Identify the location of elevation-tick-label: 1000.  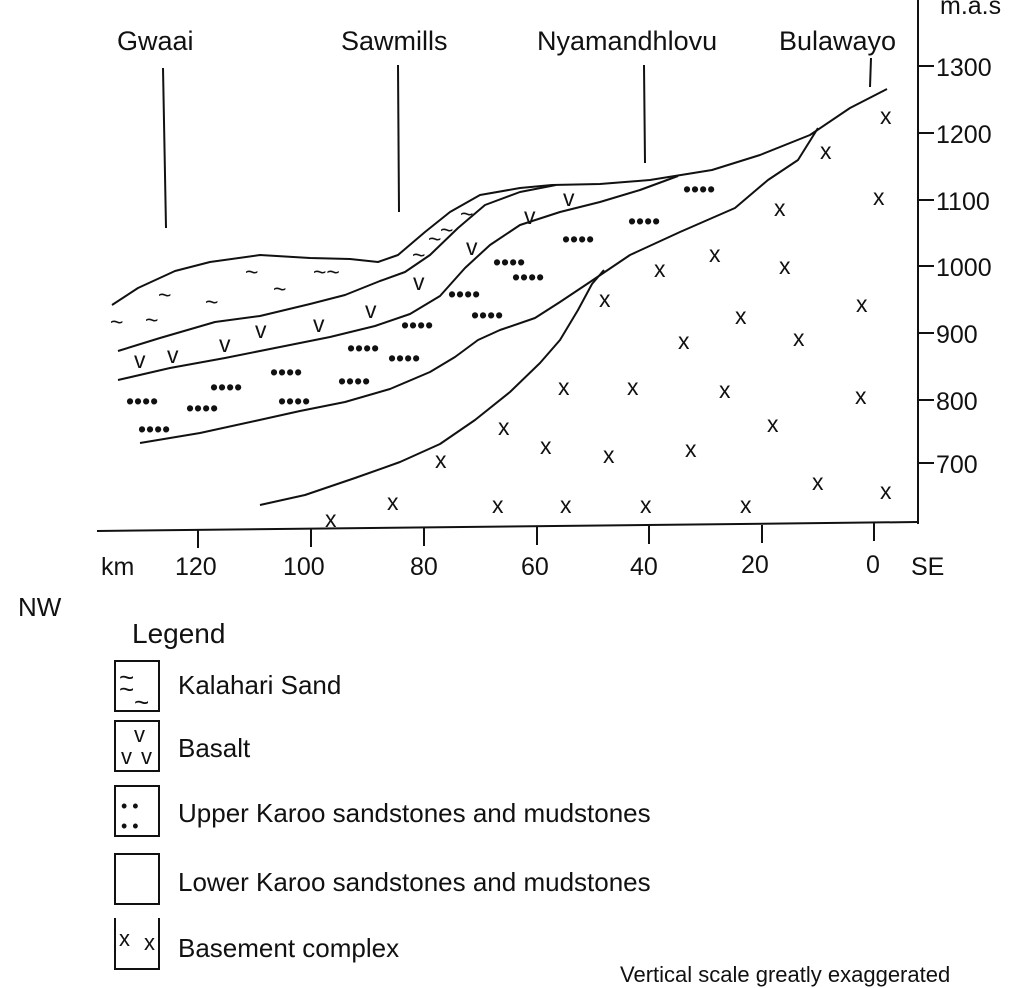
(964, 268).